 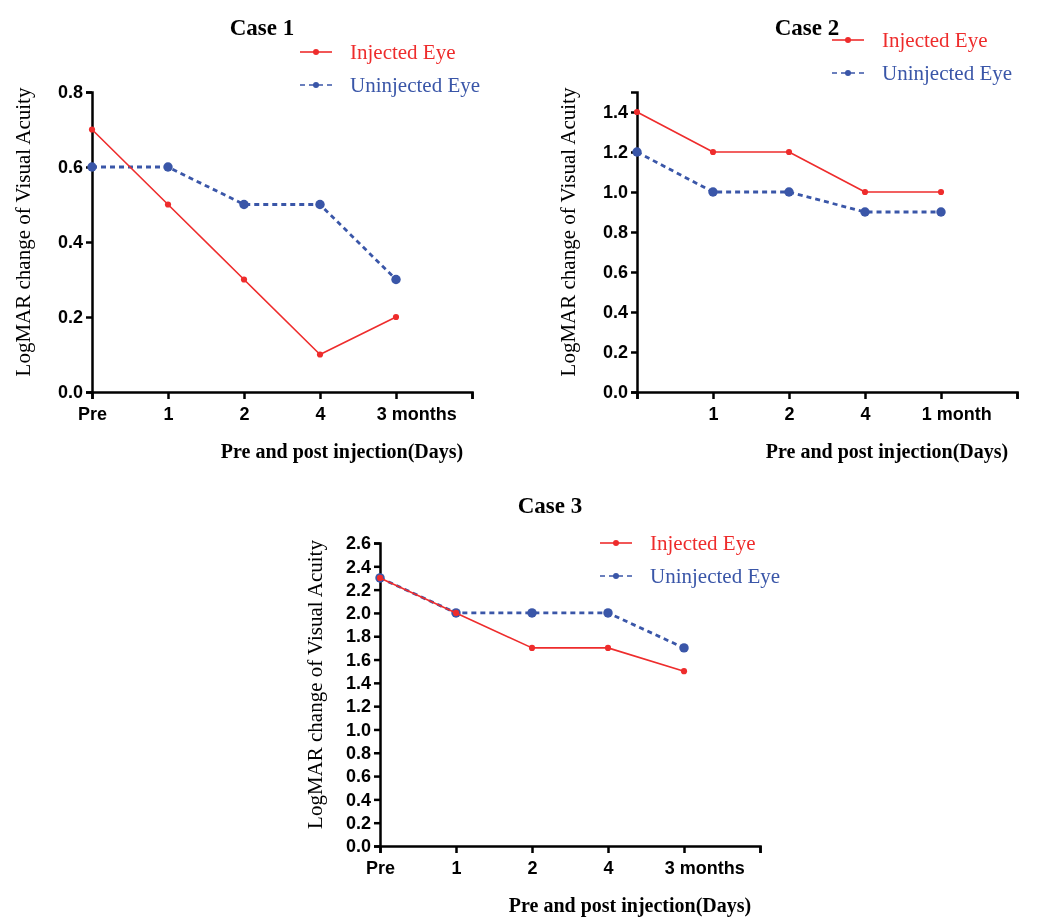 What do you see at coordinates (358, 659) in the screenshot?
I see `y-tick-label: 1.6` at bounding box center [358, 659].